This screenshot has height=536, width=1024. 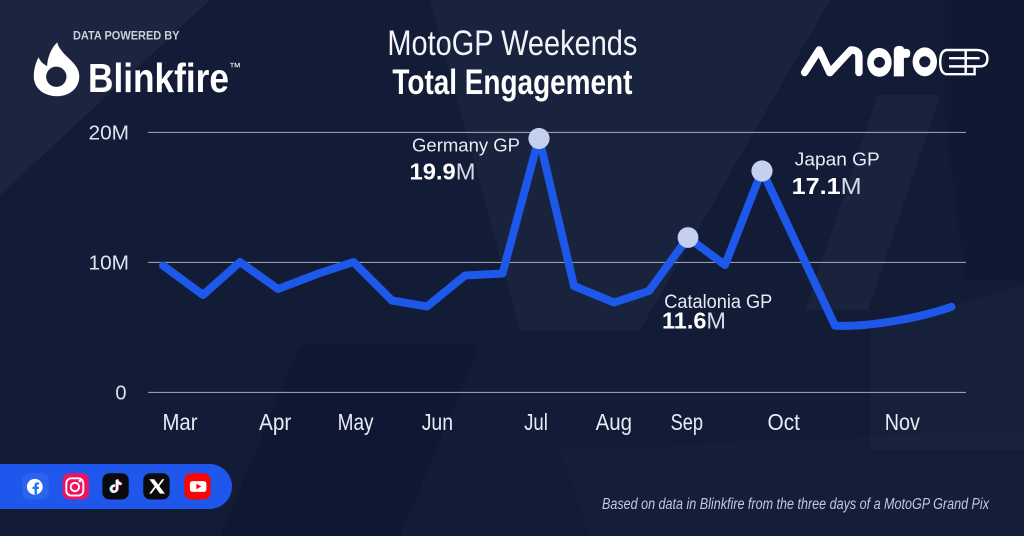 What do you see at coordinates (512, 43) in the screenshot?
I see `svg-text: MotoGP Weekends` at bounding box center [512, 43].